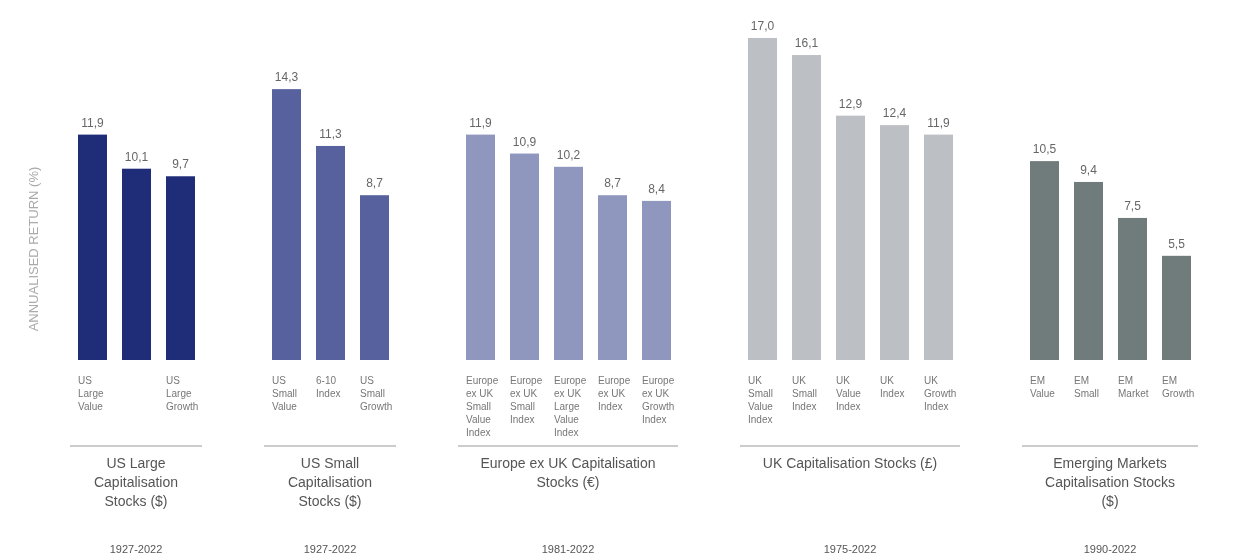 This screenshot has width=1243, height=557. Describe the element at coordinates (136, 482) in the screenshot. I see `x-axis-title: US Large Capitalisation Stocks ($)` at that location.